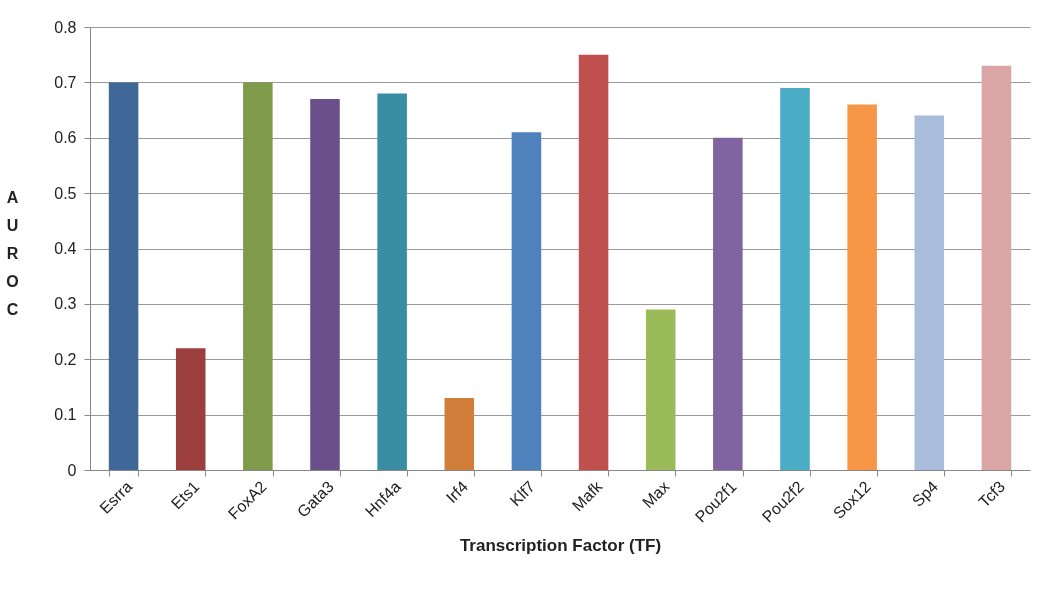  Describe the element at coordinates (522, 493) in the screenshot. I see `x-tick-label: Klf7` at that location.